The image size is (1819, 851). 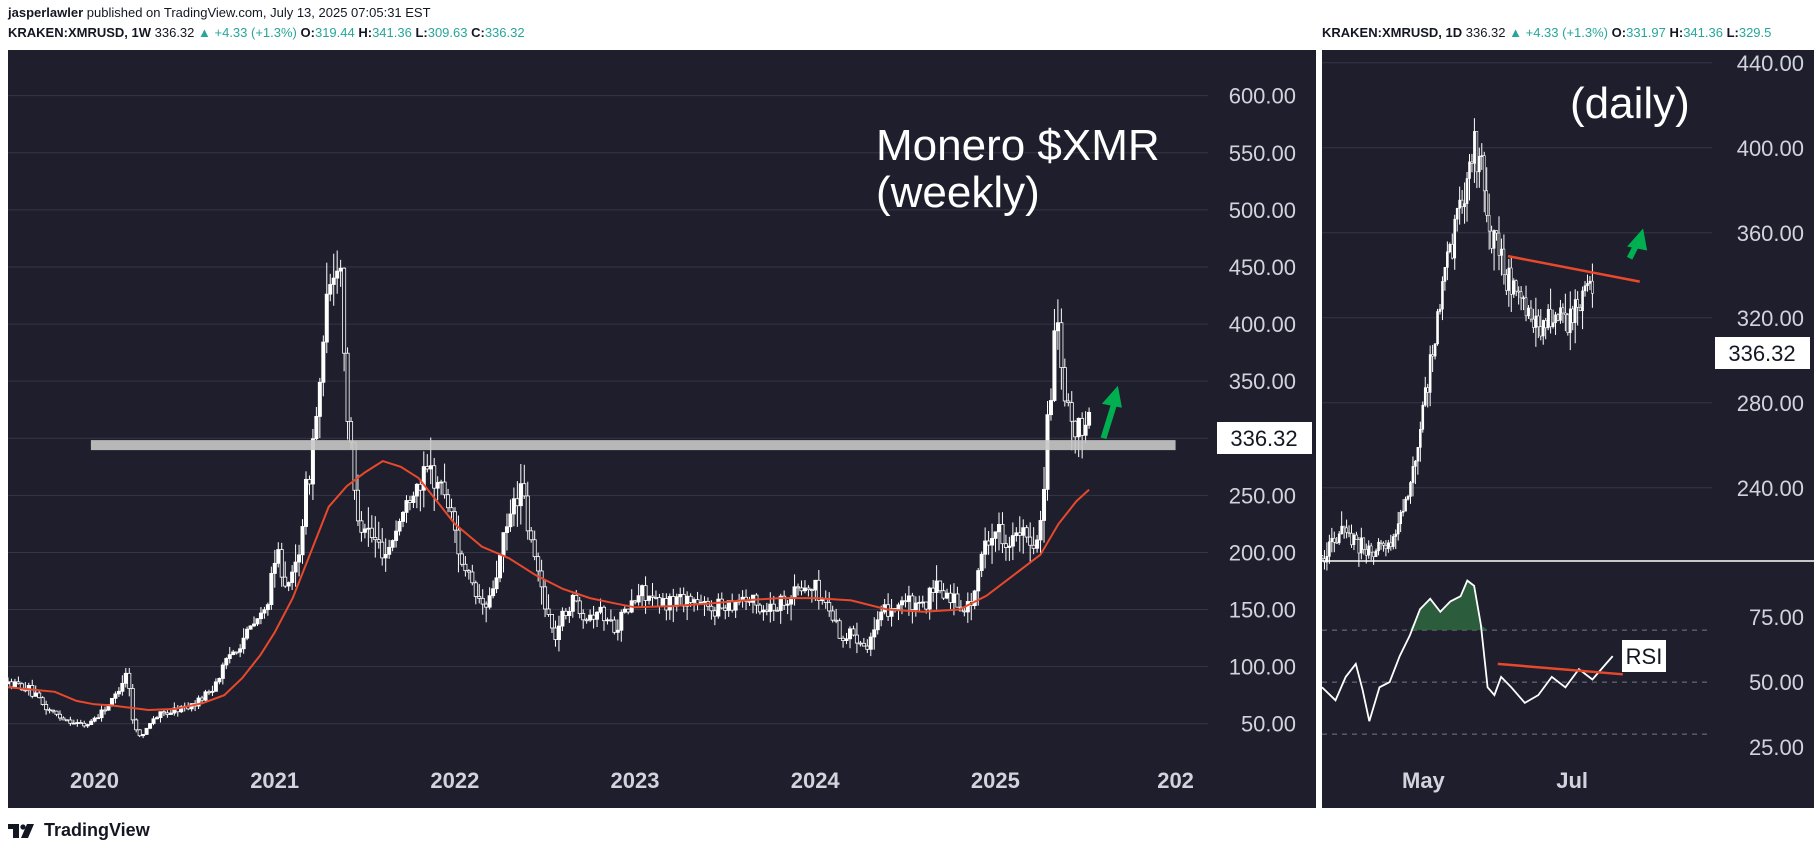 What do you see at coordinates (1755, 32) in the screenshot?
I see `ohlc-value: 329.5` at bounding box center [1755, 32].